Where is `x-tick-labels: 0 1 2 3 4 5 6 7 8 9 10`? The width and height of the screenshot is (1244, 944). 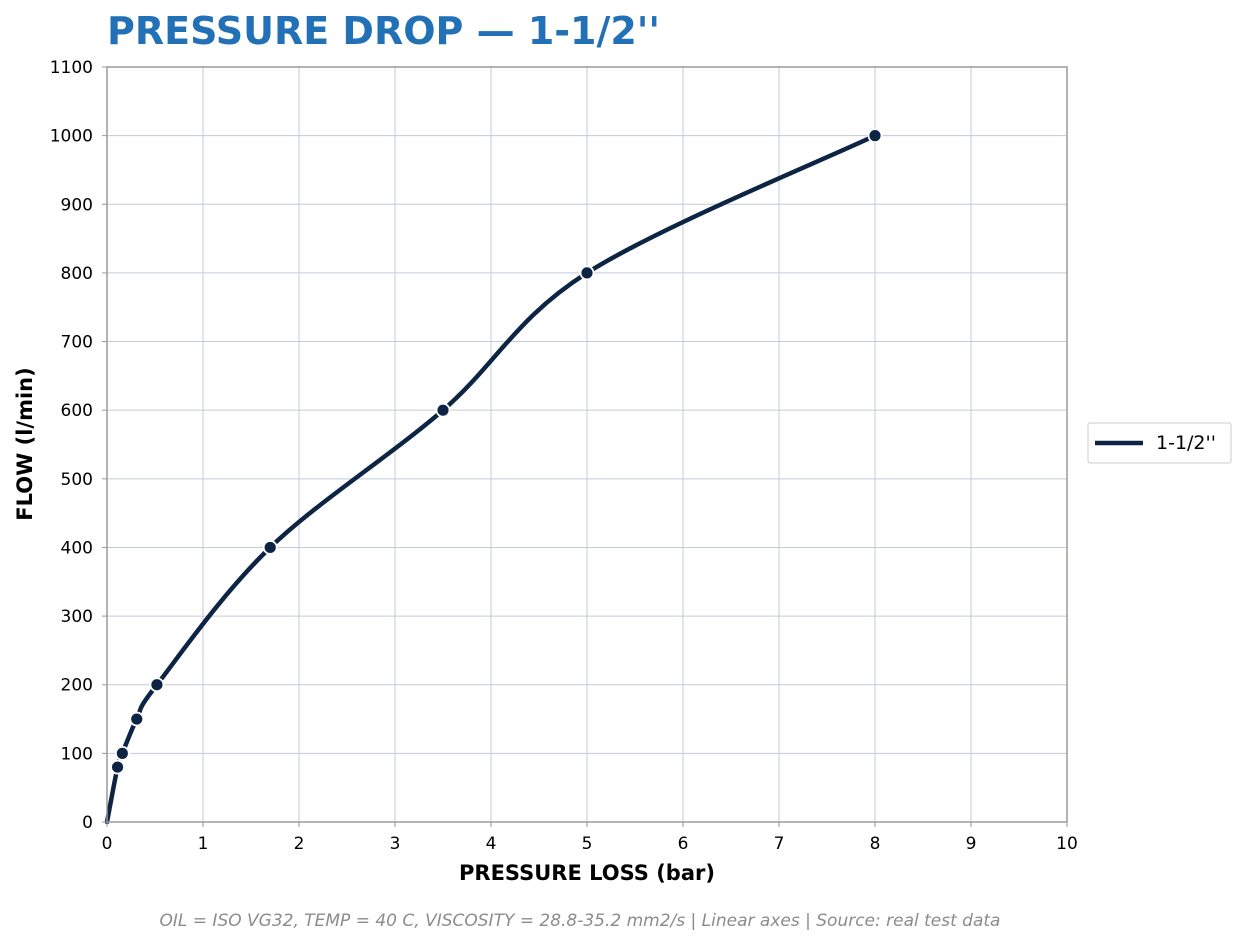
x-tick-labels: 0 1 2 3 4 5 6 7 8 9 10 is located at coordinates (590, 838).